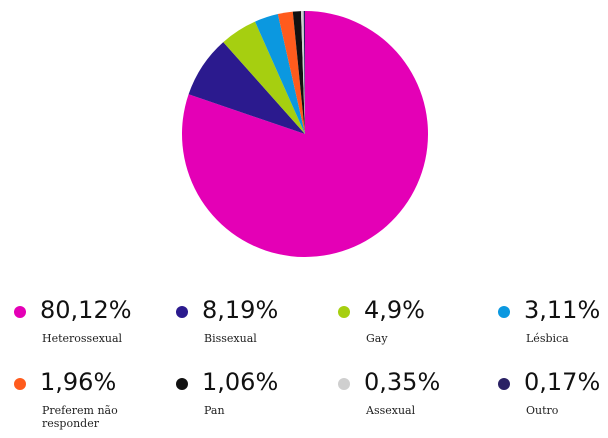  What do you see at coordinates (391, 410) in the screenshot?
I see `legend-label: Assexual` at bounding box center [391, 410].